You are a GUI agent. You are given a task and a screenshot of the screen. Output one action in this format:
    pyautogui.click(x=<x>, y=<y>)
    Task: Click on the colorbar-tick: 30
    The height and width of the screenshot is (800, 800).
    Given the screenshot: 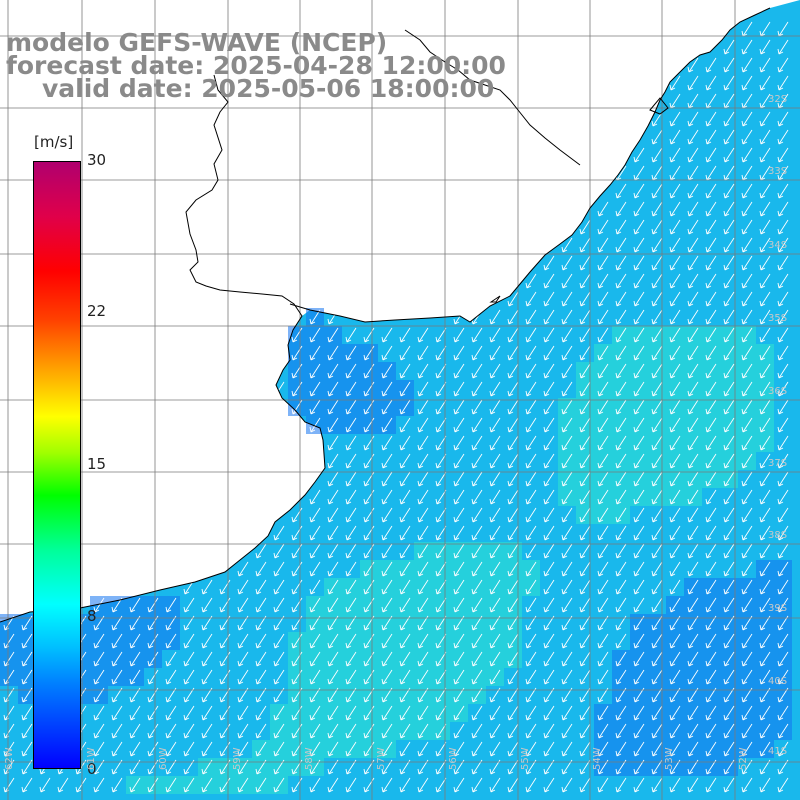 What is the action you would take?
    pyautogui.click(x=97, y=160)
    